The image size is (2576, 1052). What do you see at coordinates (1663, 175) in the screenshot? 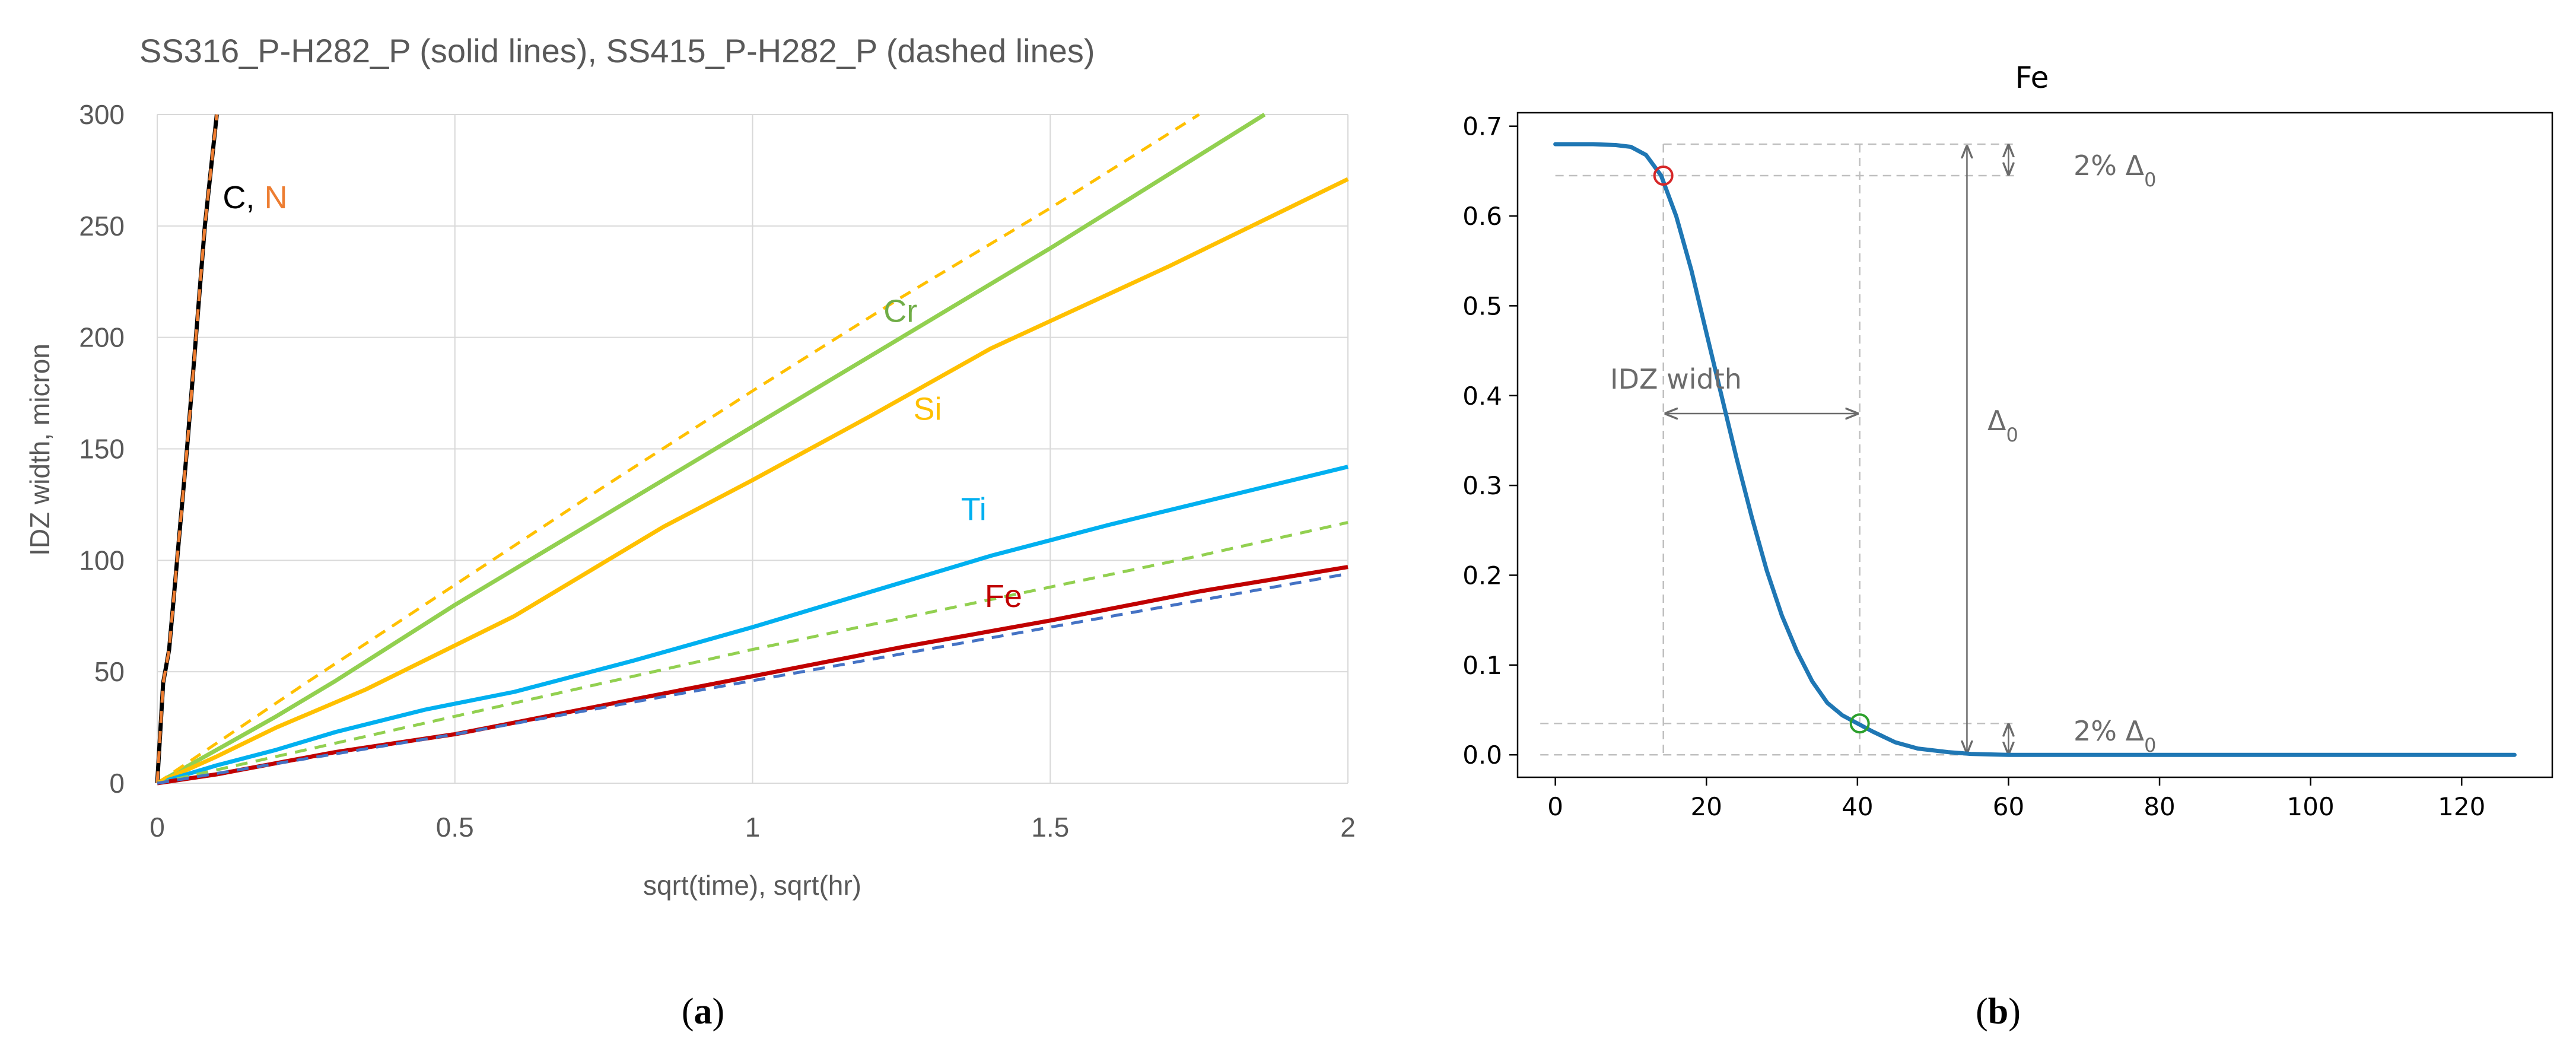
I see `marker-top-2pct` at bounding box center [1663, 175].